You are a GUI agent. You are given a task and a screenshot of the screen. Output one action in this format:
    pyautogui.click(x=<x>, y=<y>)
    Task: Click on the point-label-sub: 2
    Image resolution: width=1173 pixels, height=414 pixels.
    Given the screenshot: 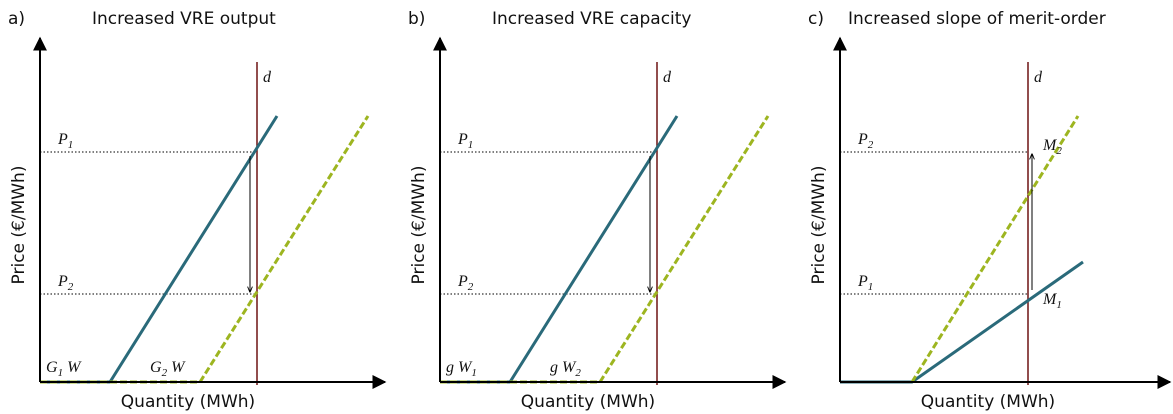 What is the action you would take?
    pyautogui.click(x=1059, y=151)
    